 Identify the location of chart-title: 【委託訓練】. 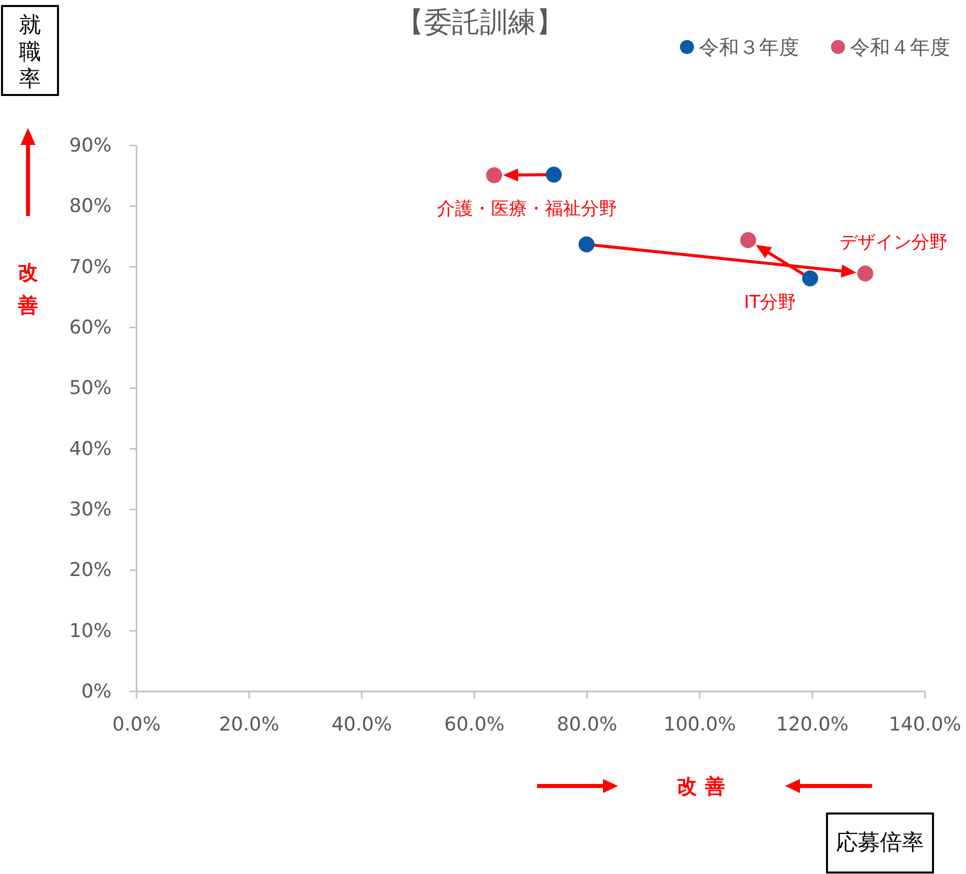
(480, 22).